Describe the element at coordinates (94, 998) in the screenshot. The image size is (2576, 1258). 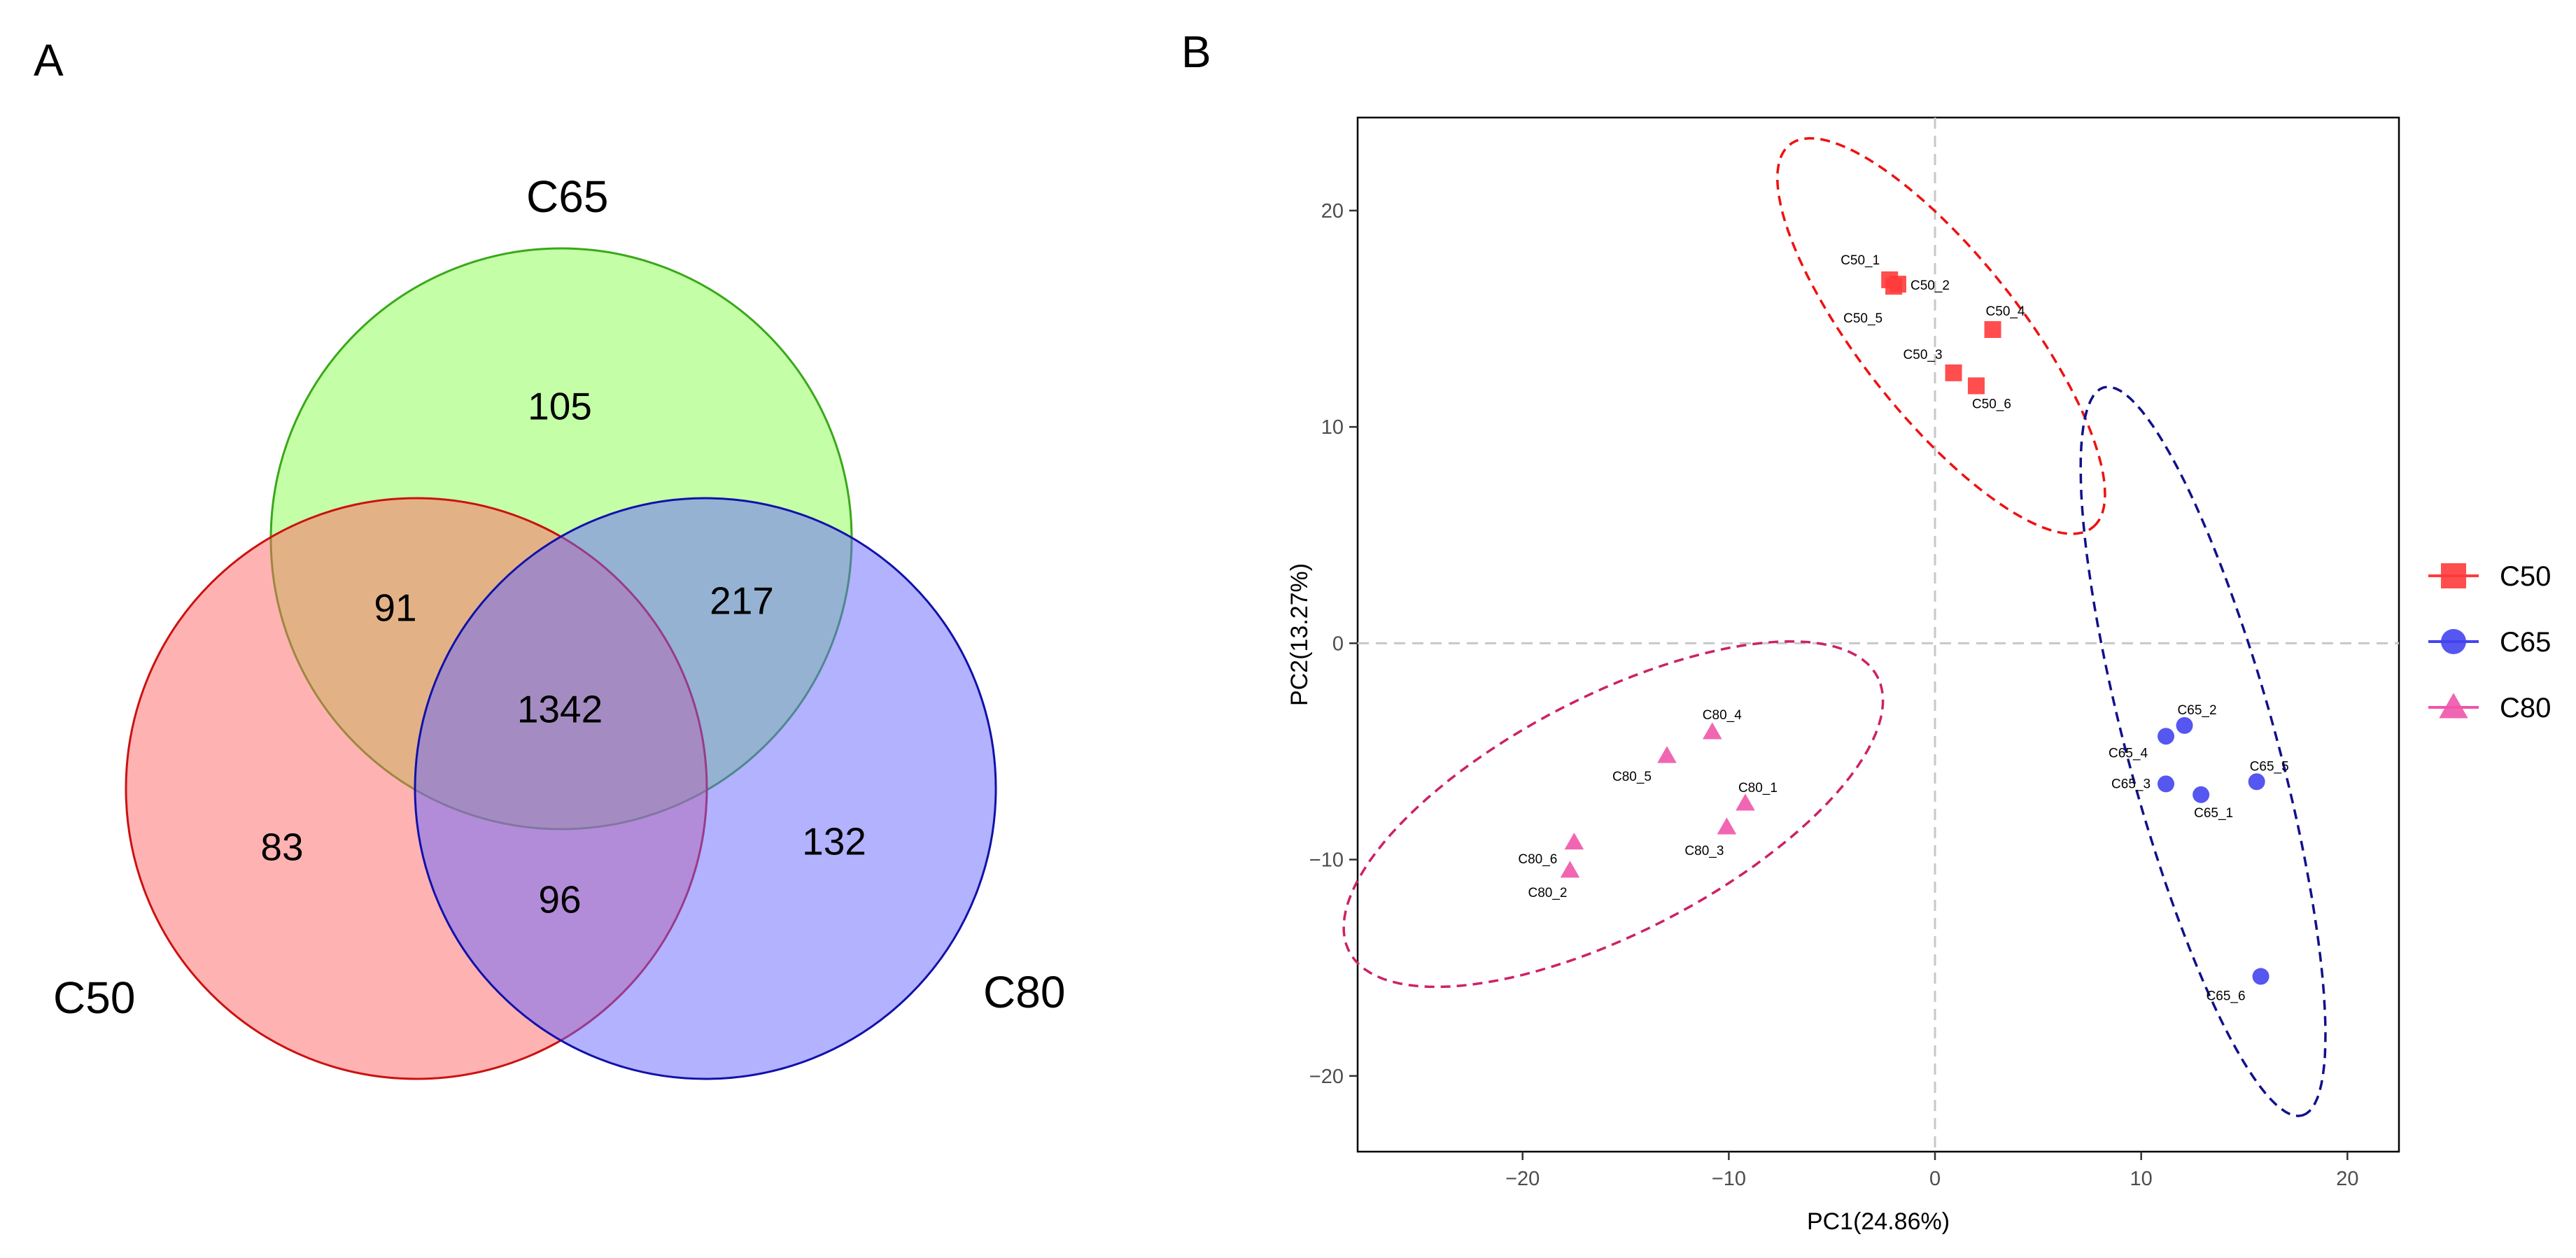
I see `venn-label-c50: C50` at that location.